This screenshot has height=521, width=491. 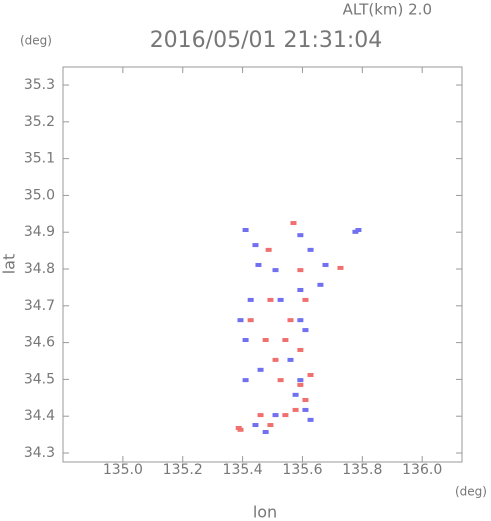 I want to click on chart-title: 2016/05/01 21:31:04, so click(x=266, y=40).